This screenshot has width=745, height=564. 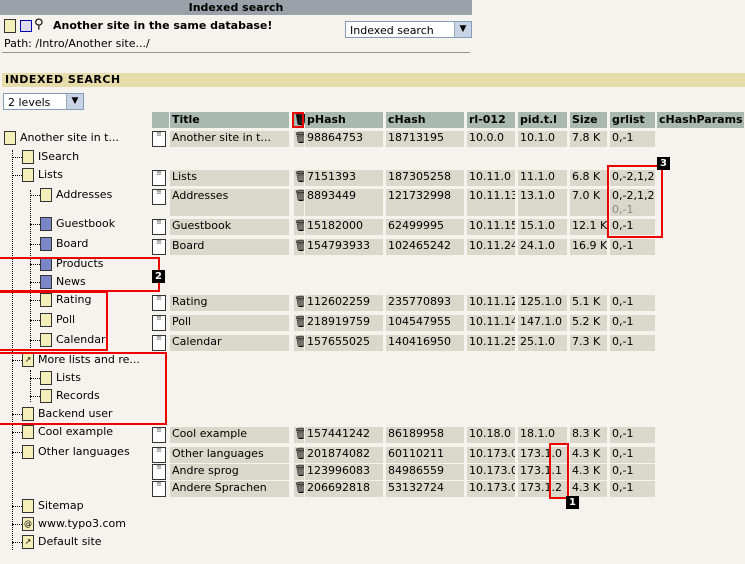 I want to click on list-view-icon, so click(x=26, y=26).